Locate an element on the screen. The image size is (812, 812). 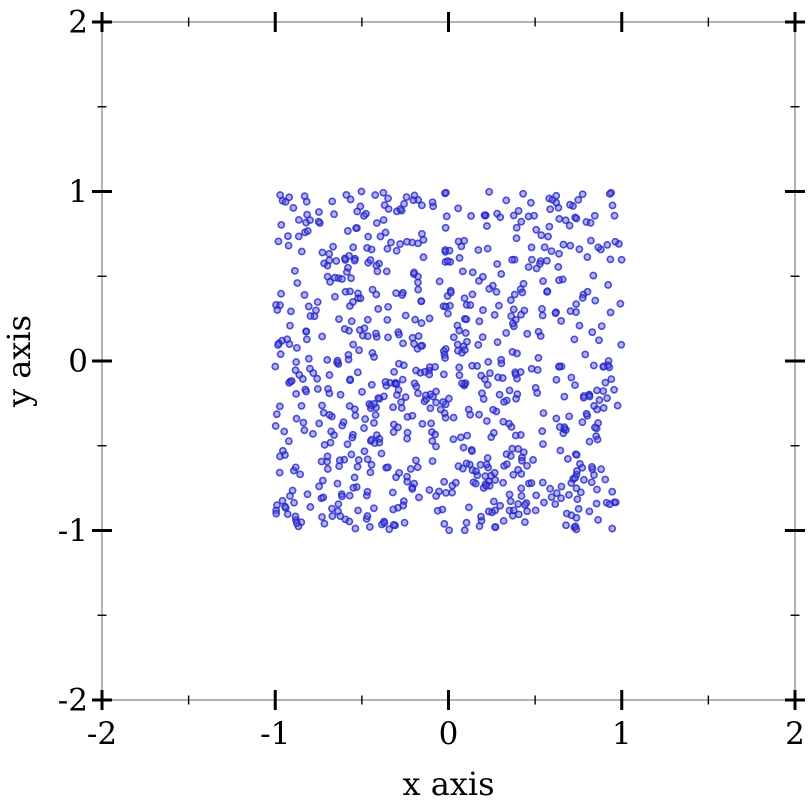
y-tick-label: -2 is located at coordinates (73, 701).